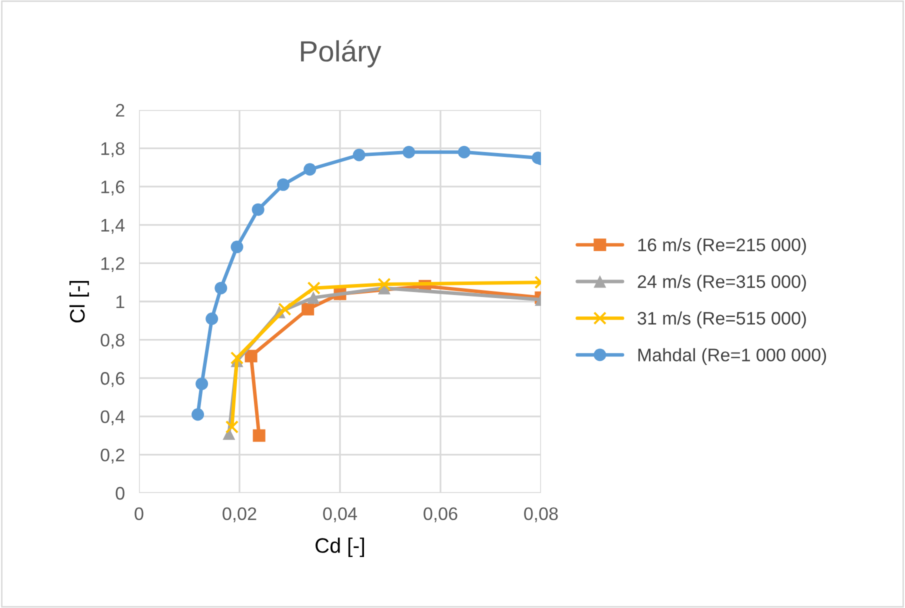 This screenshot has height=608, width=905. What do you see at coordinates (113, 226) in the screenshot?
I see `y-tick-label: 1,4` at bounding box center [113, 226].